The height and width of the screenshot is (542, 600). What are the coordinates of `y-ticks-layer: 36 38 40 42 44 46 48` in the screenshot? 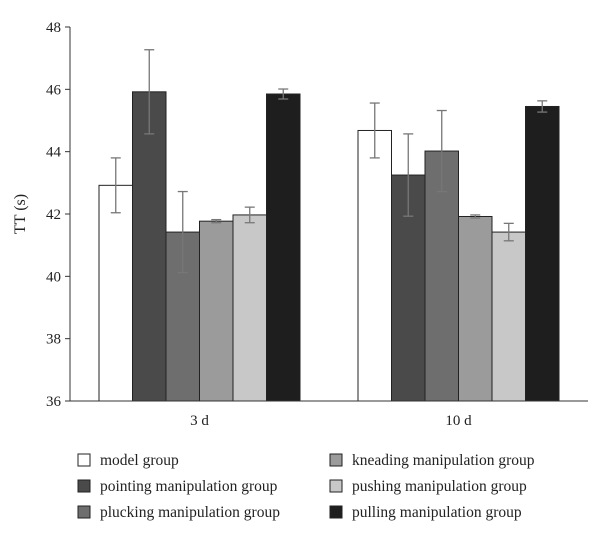 It's located at (58, 215).